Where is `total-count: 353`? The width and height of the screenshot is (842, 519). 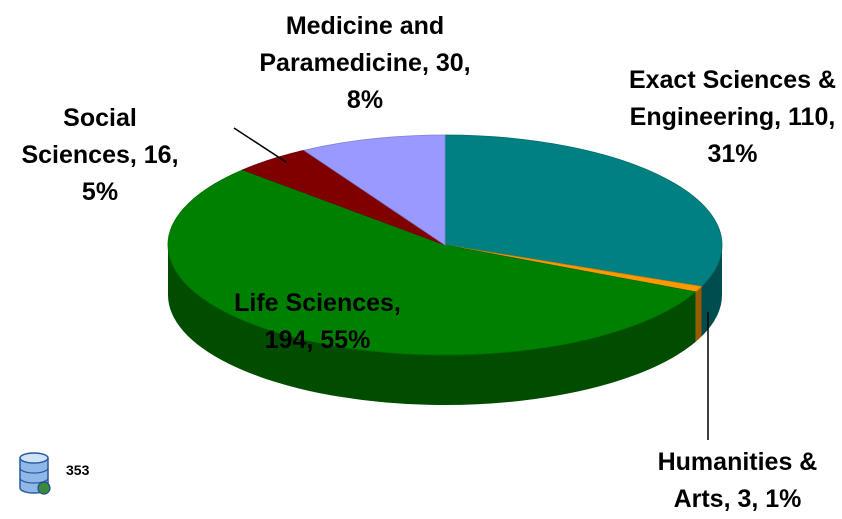
total-count: 353 is located at coordinates (78, 470).